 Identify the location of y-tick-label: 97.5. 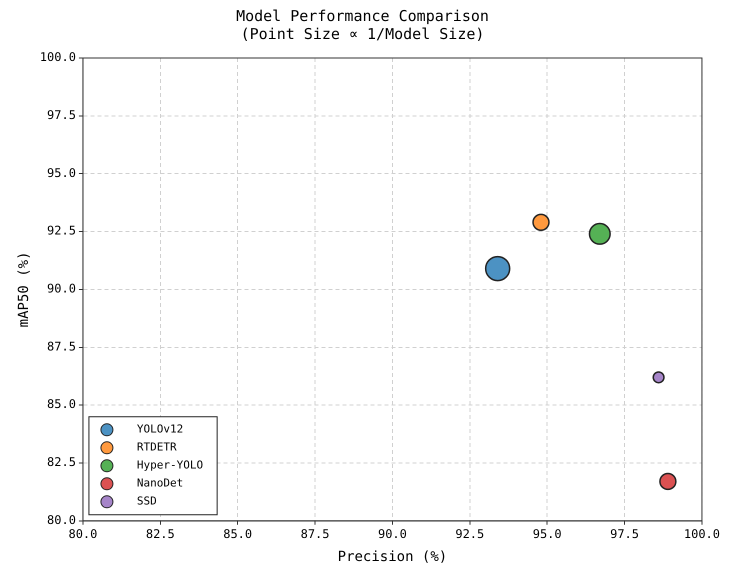
(61, 115).